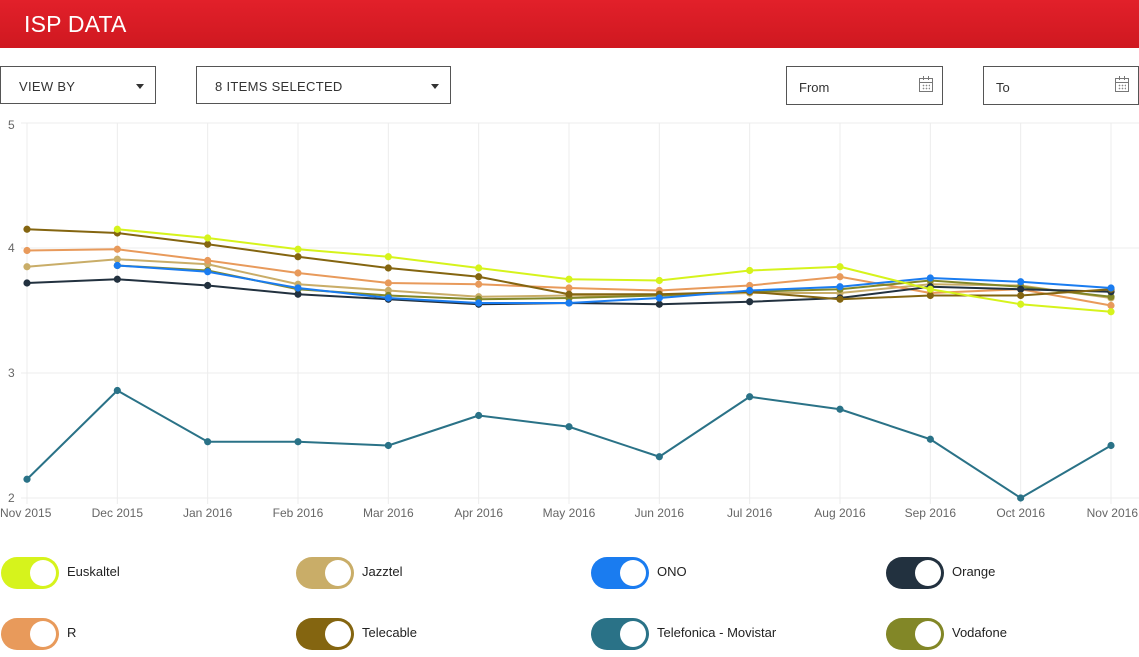 The image size is (1139, 657). I want to click on series-line-ono, so click(614, 284).